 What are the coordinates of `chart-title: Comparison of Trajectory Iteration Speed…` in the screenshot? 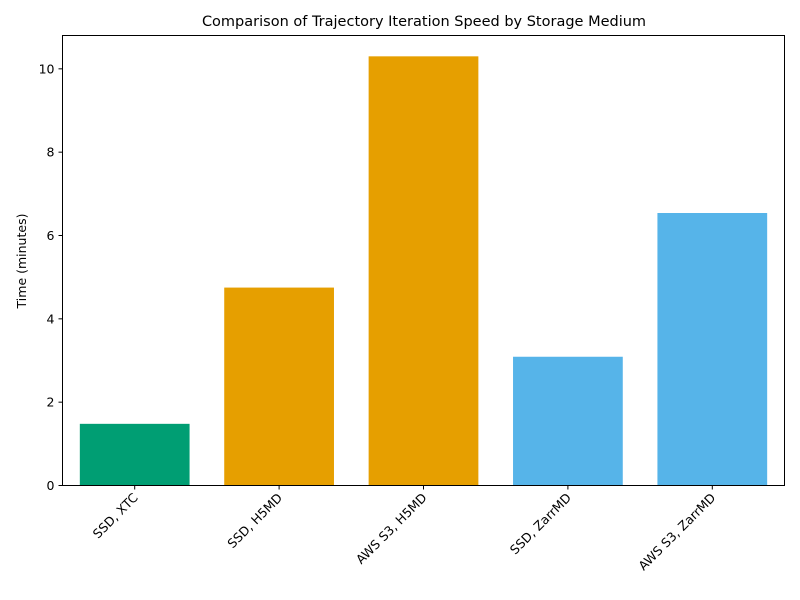 It's located at (424, 22).